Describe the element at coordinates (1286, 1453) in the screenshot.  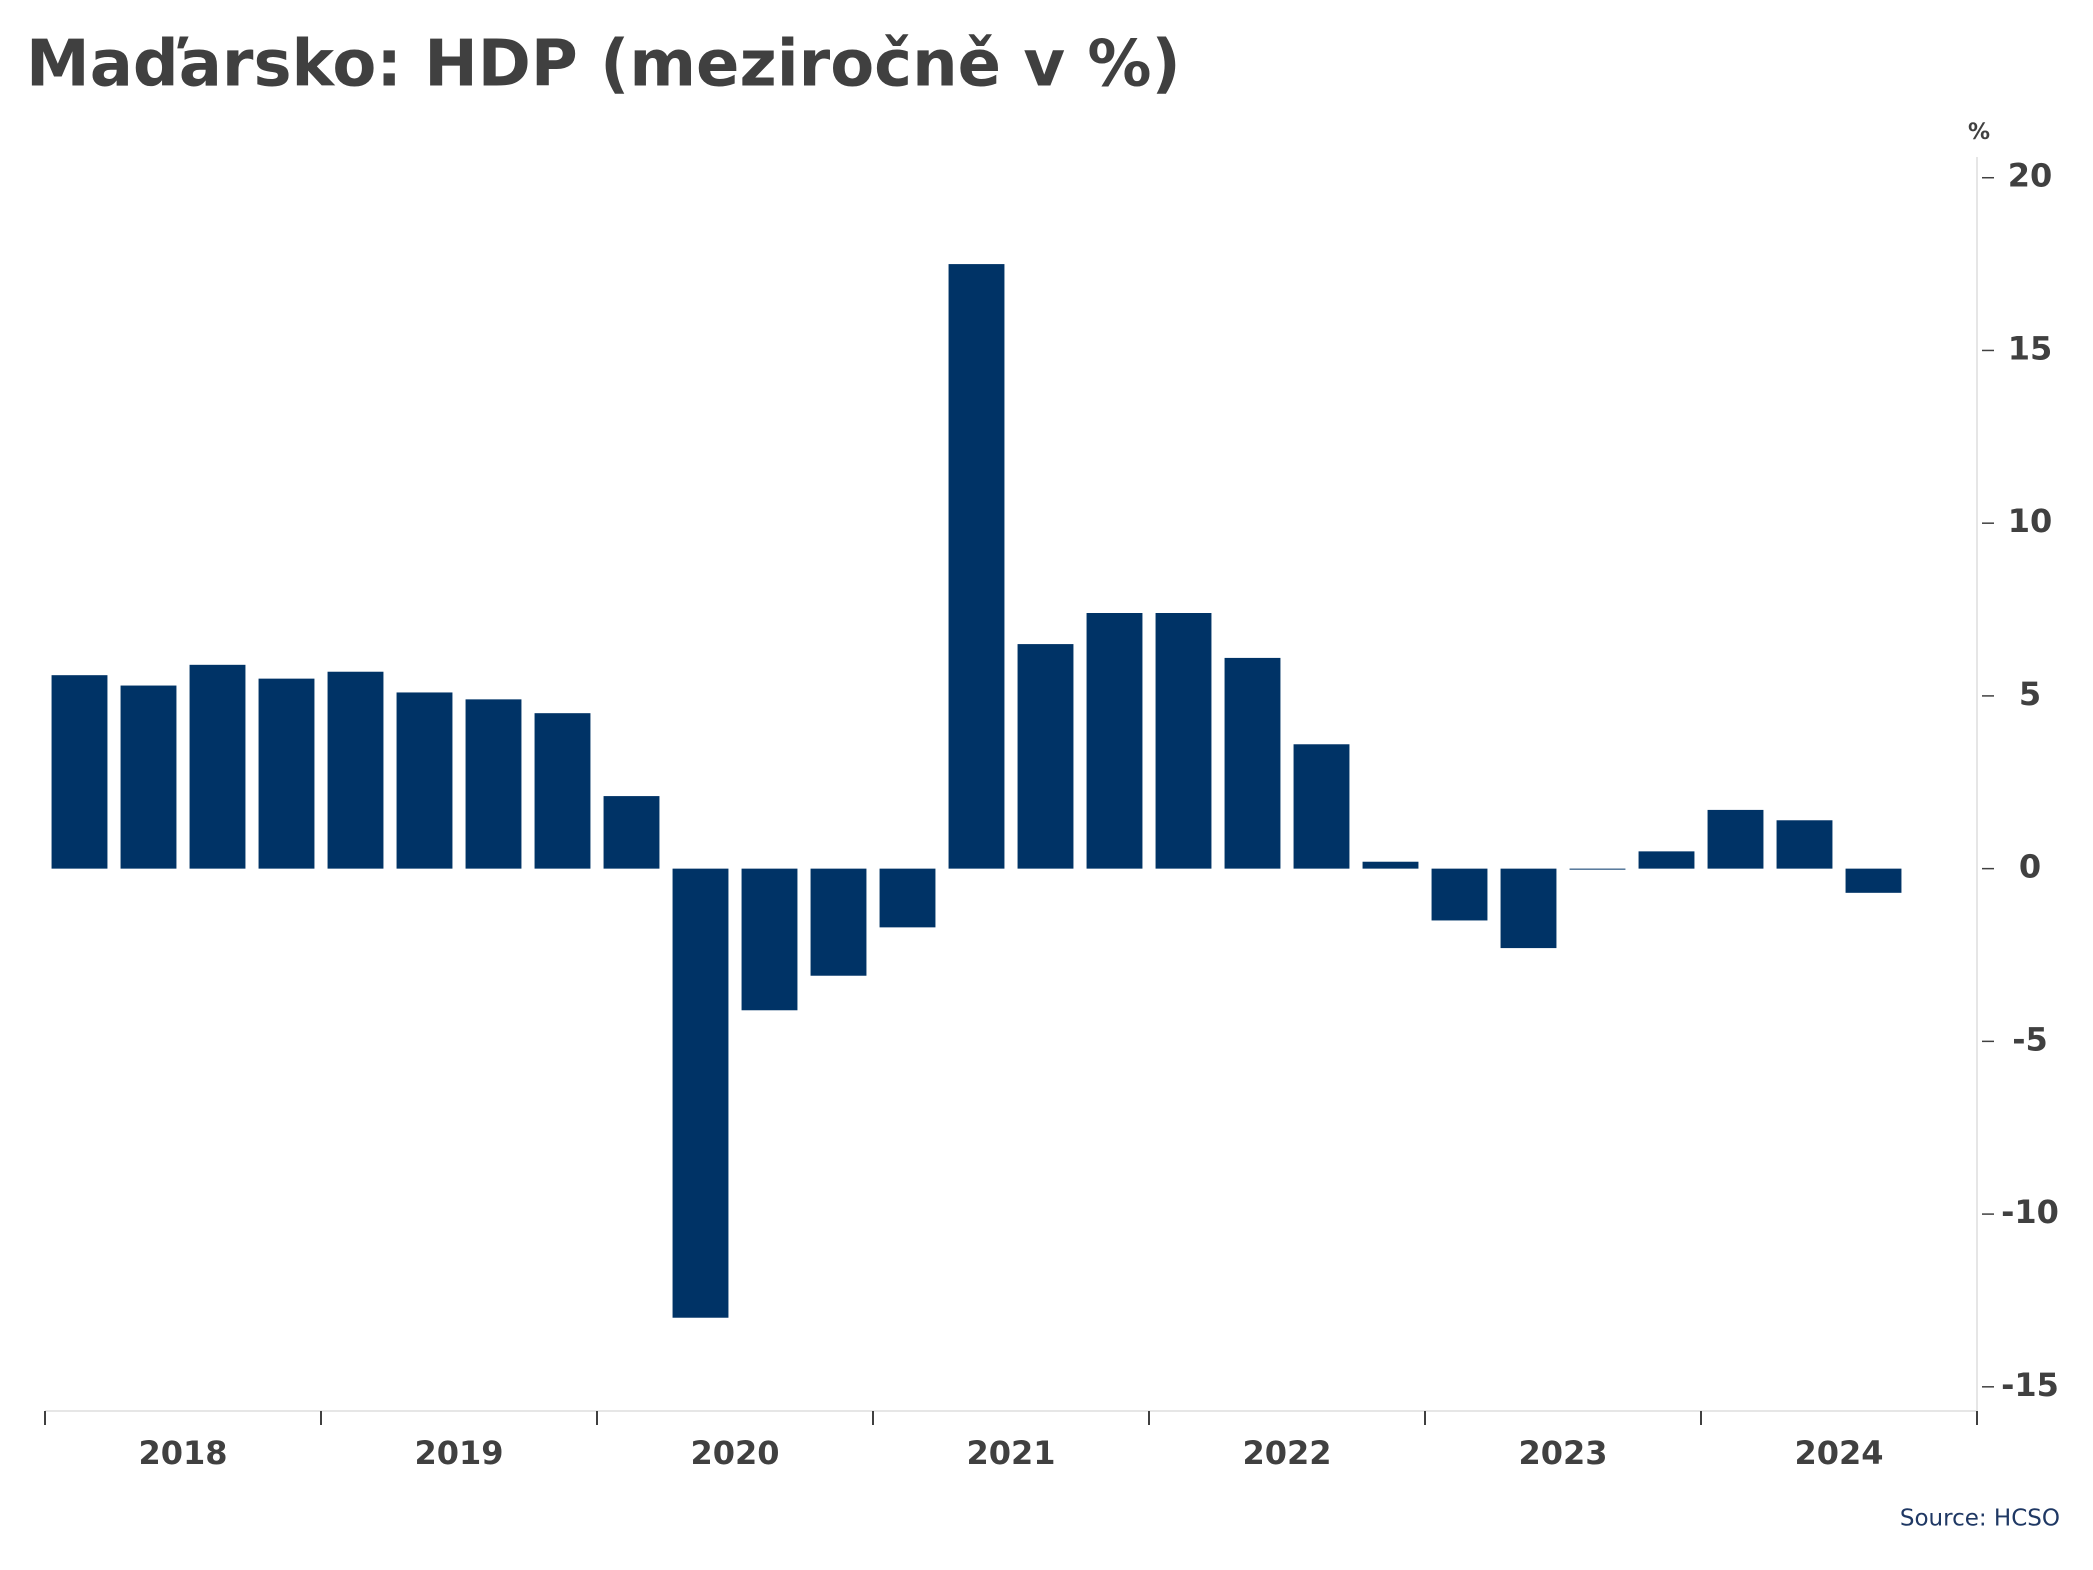
I see `x-tick-label: 2022` at that location.